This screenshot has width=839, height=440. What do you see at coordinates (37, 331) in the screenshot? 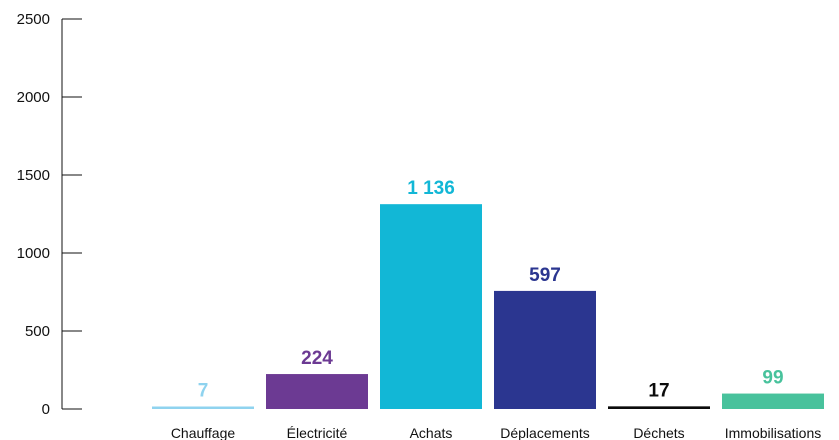
I see `y-tick-label: 500` at bounding box center [37, 331].